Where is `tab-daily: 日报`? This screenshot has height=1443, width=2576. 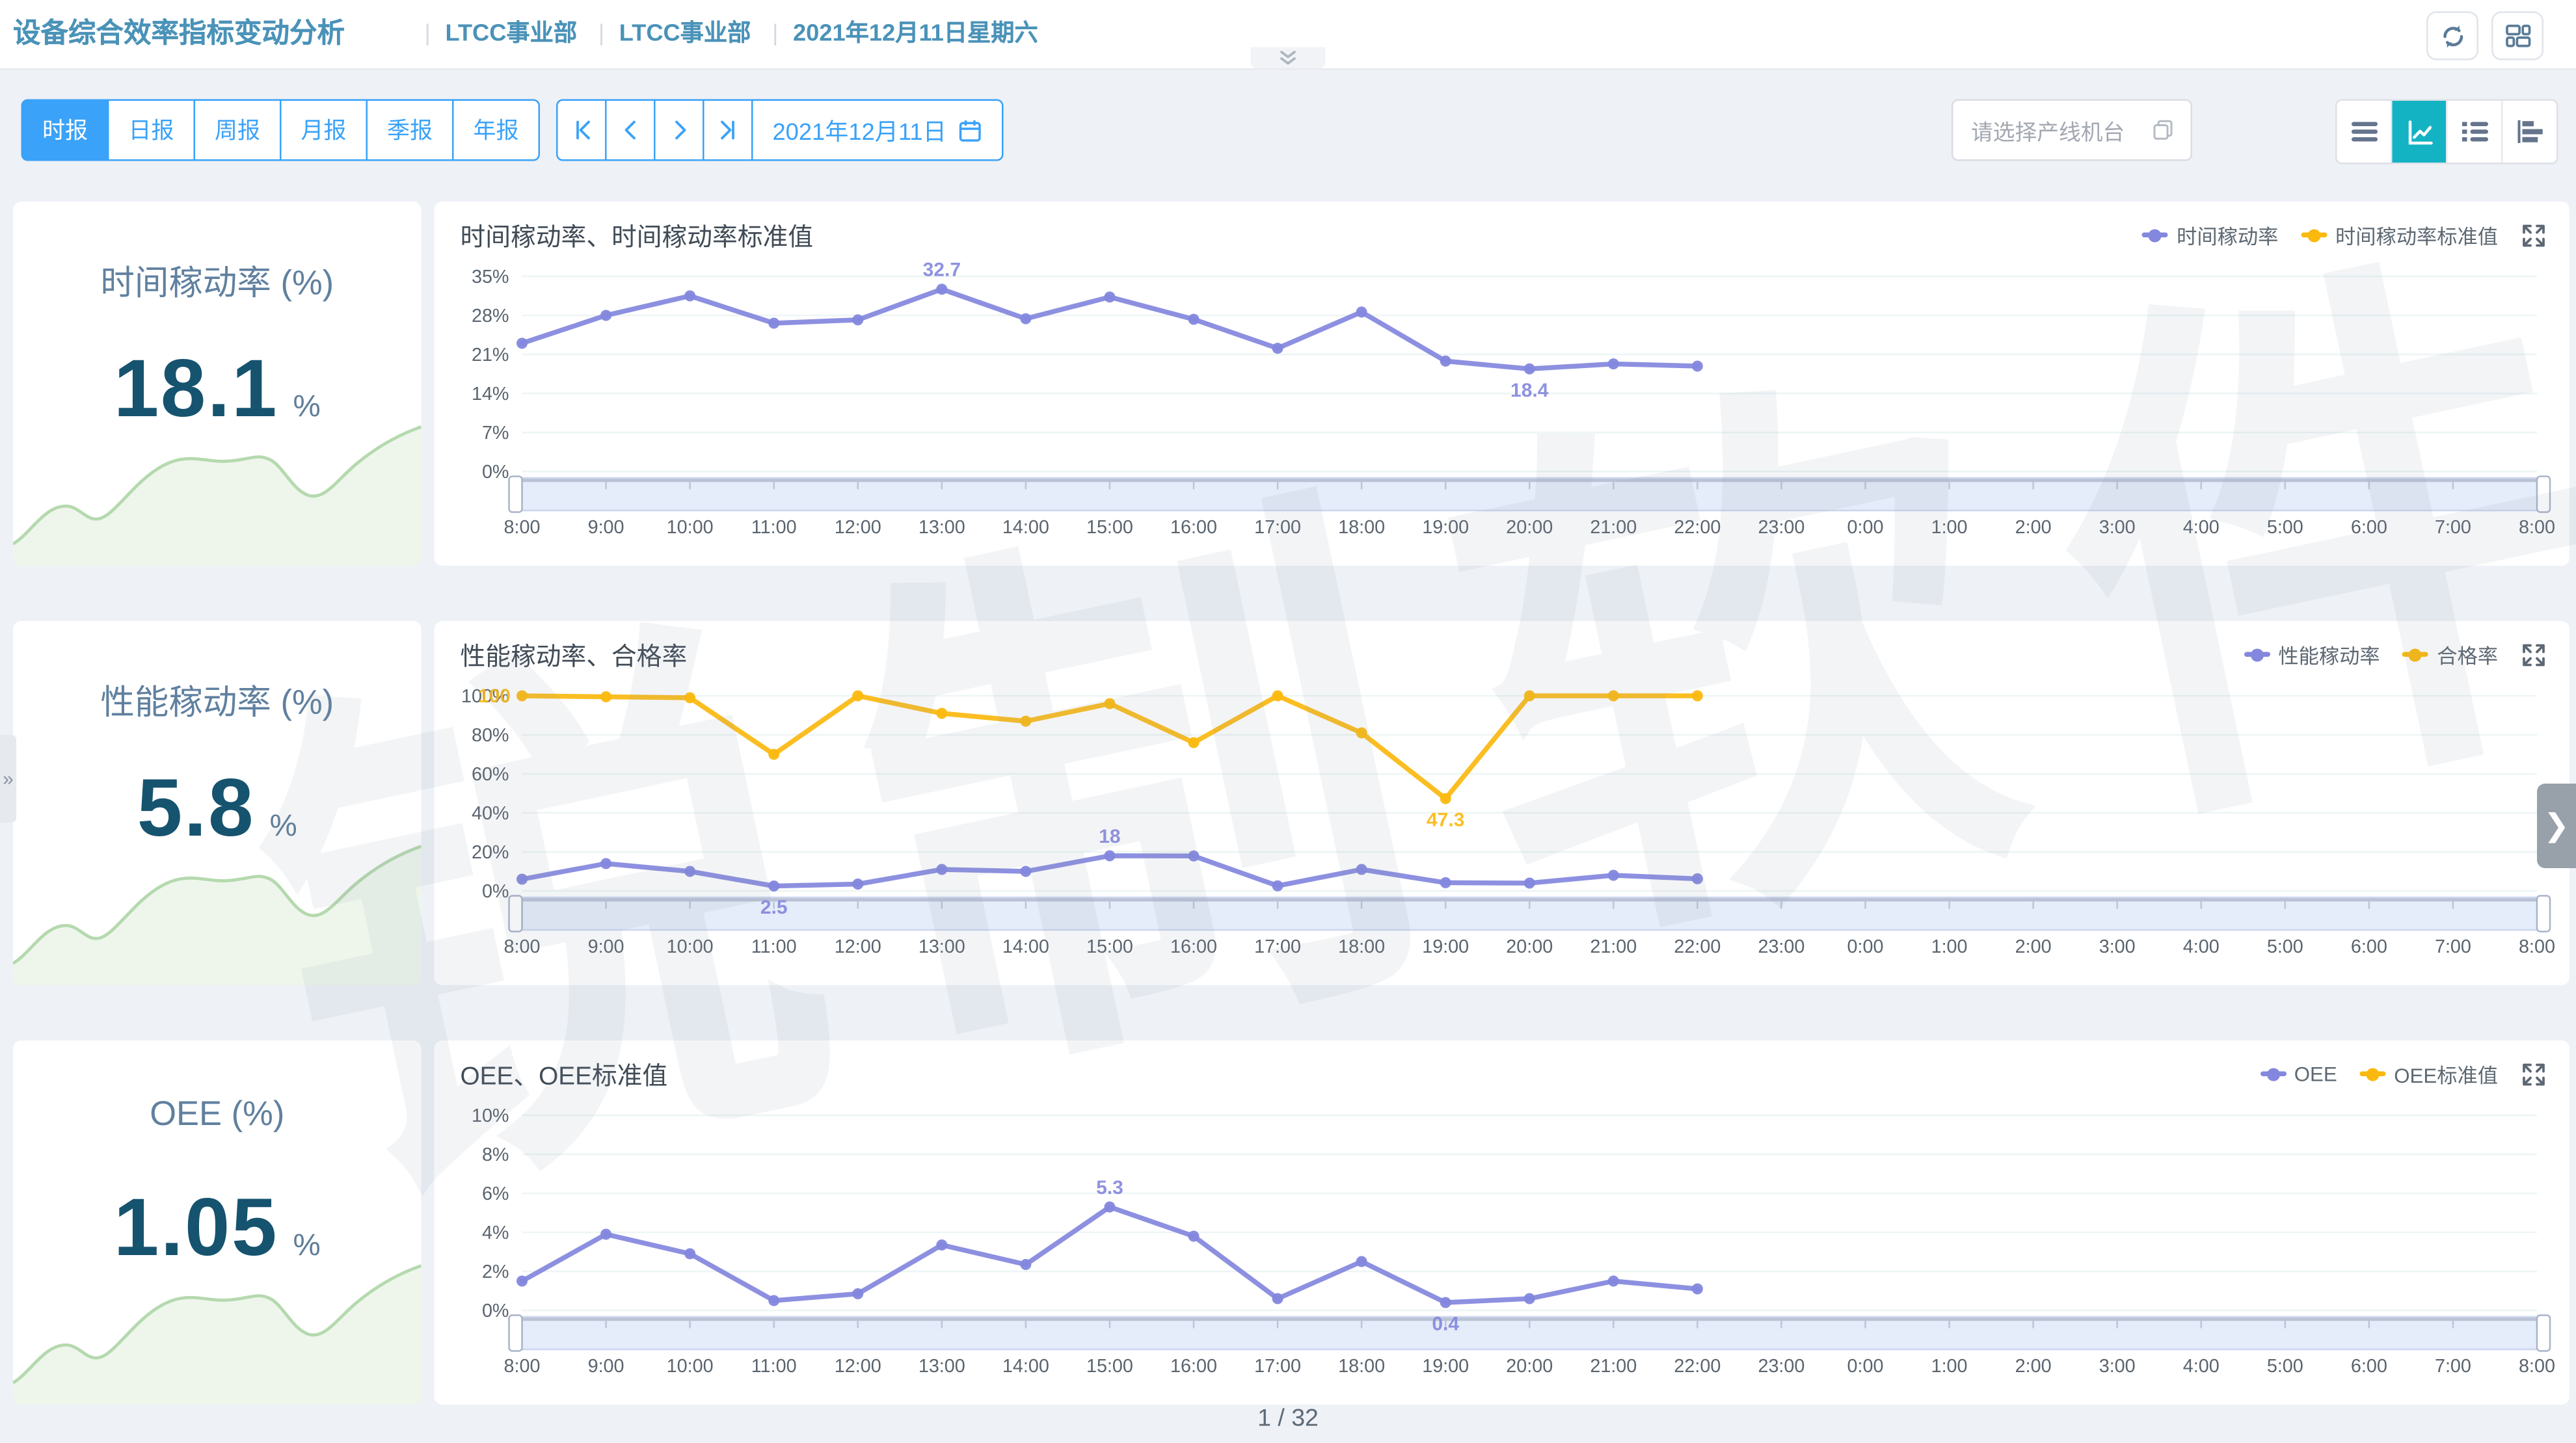
tab-daily: 日报 is located at coordinates (151, 130).